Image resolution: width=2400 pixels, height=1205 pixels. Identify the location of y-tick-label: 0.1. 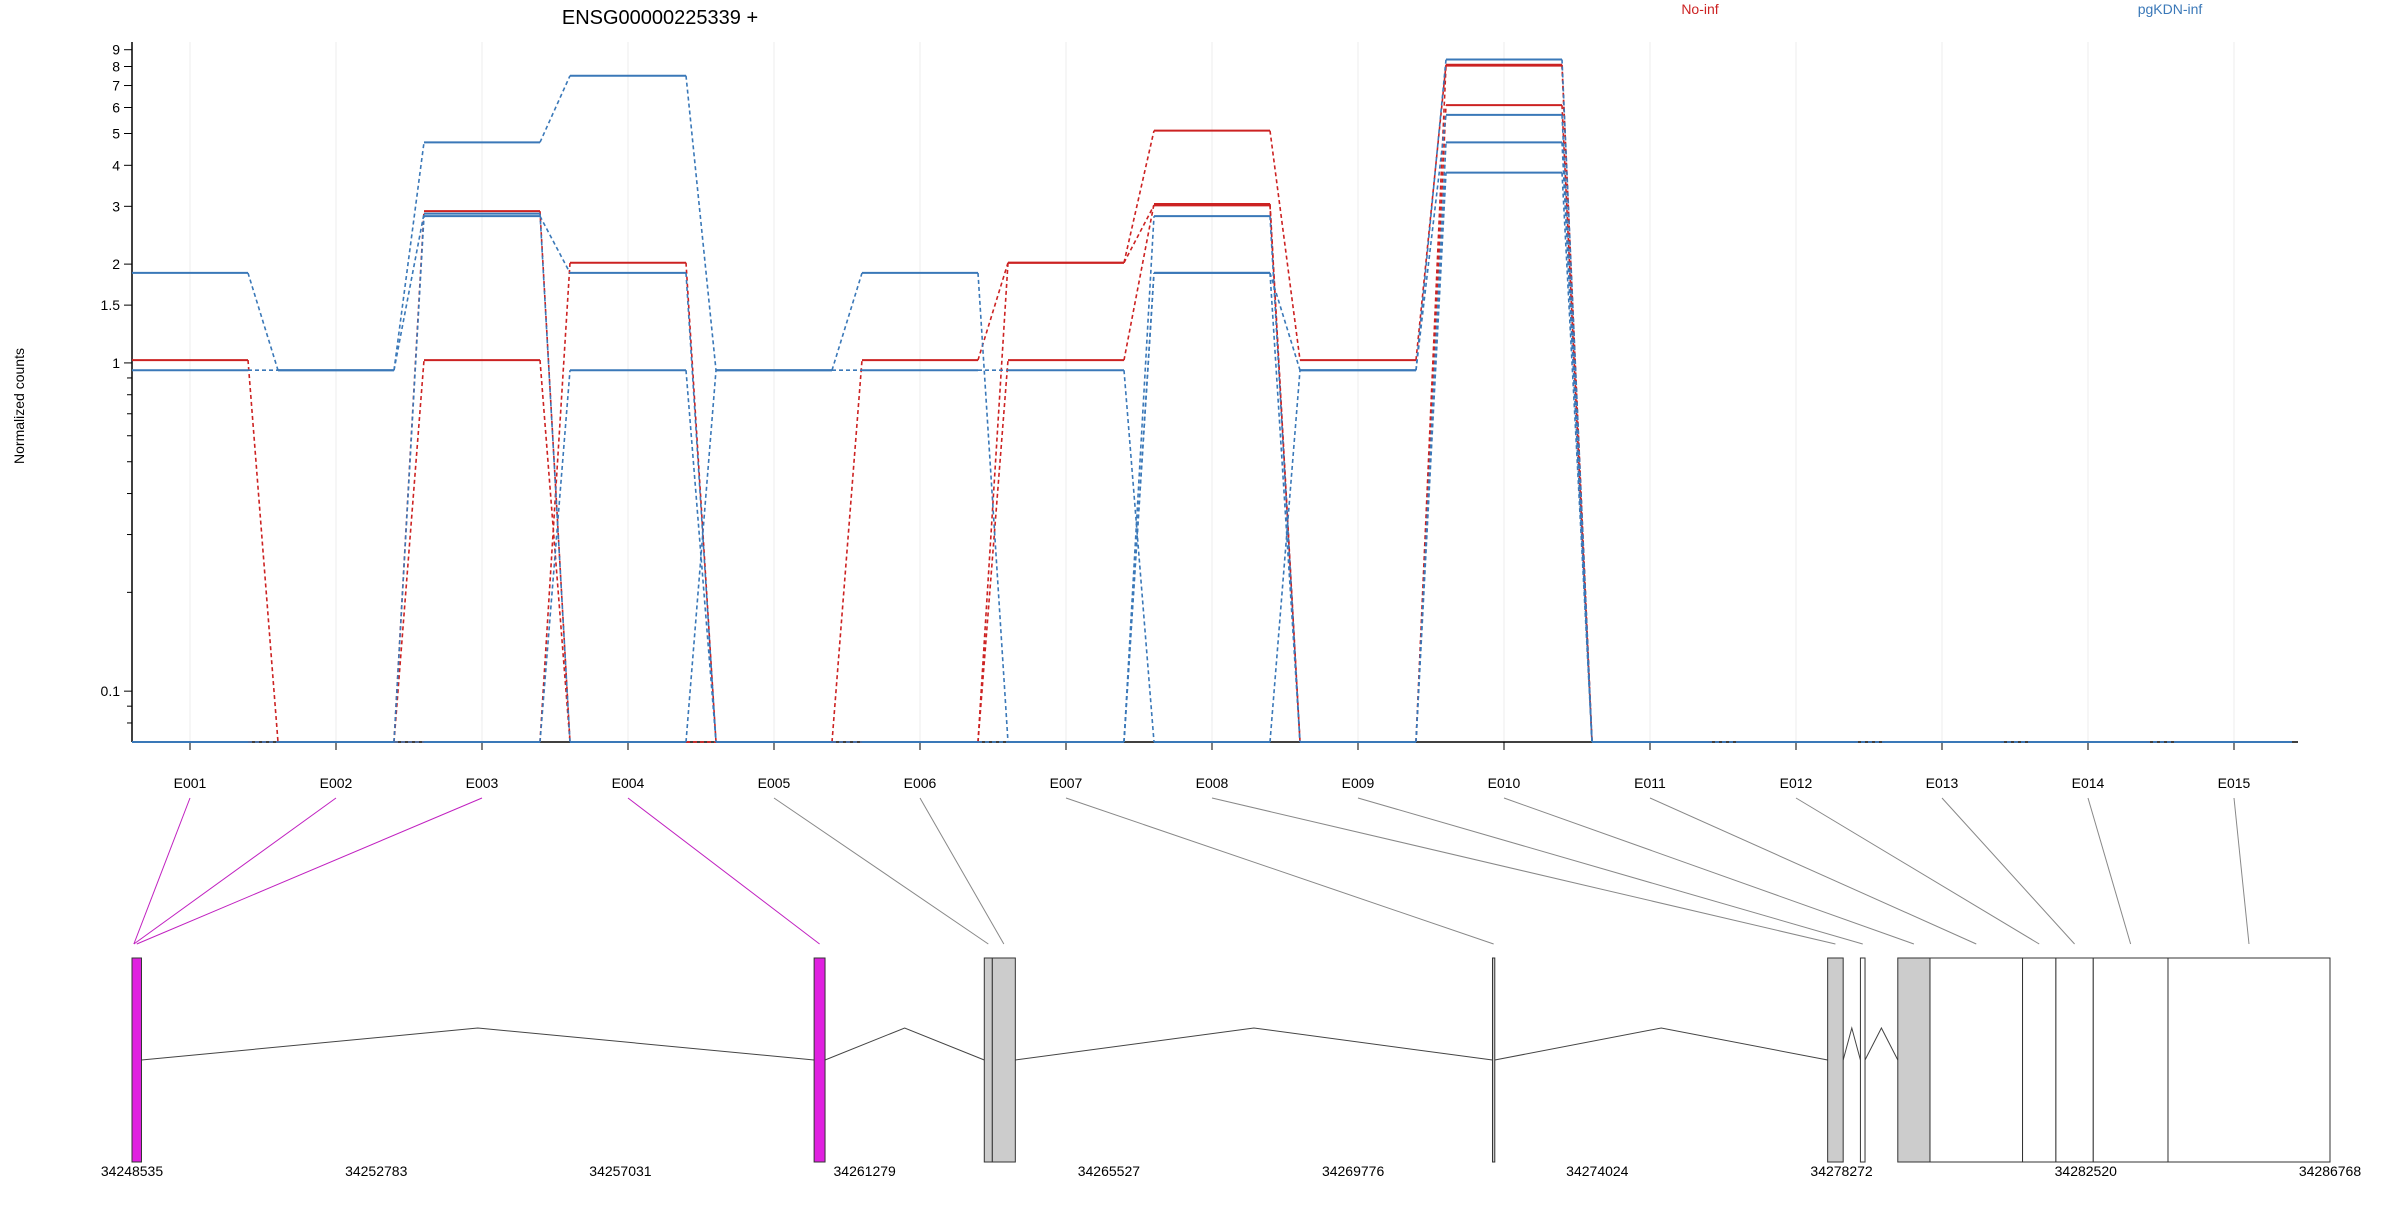
(111, 691).